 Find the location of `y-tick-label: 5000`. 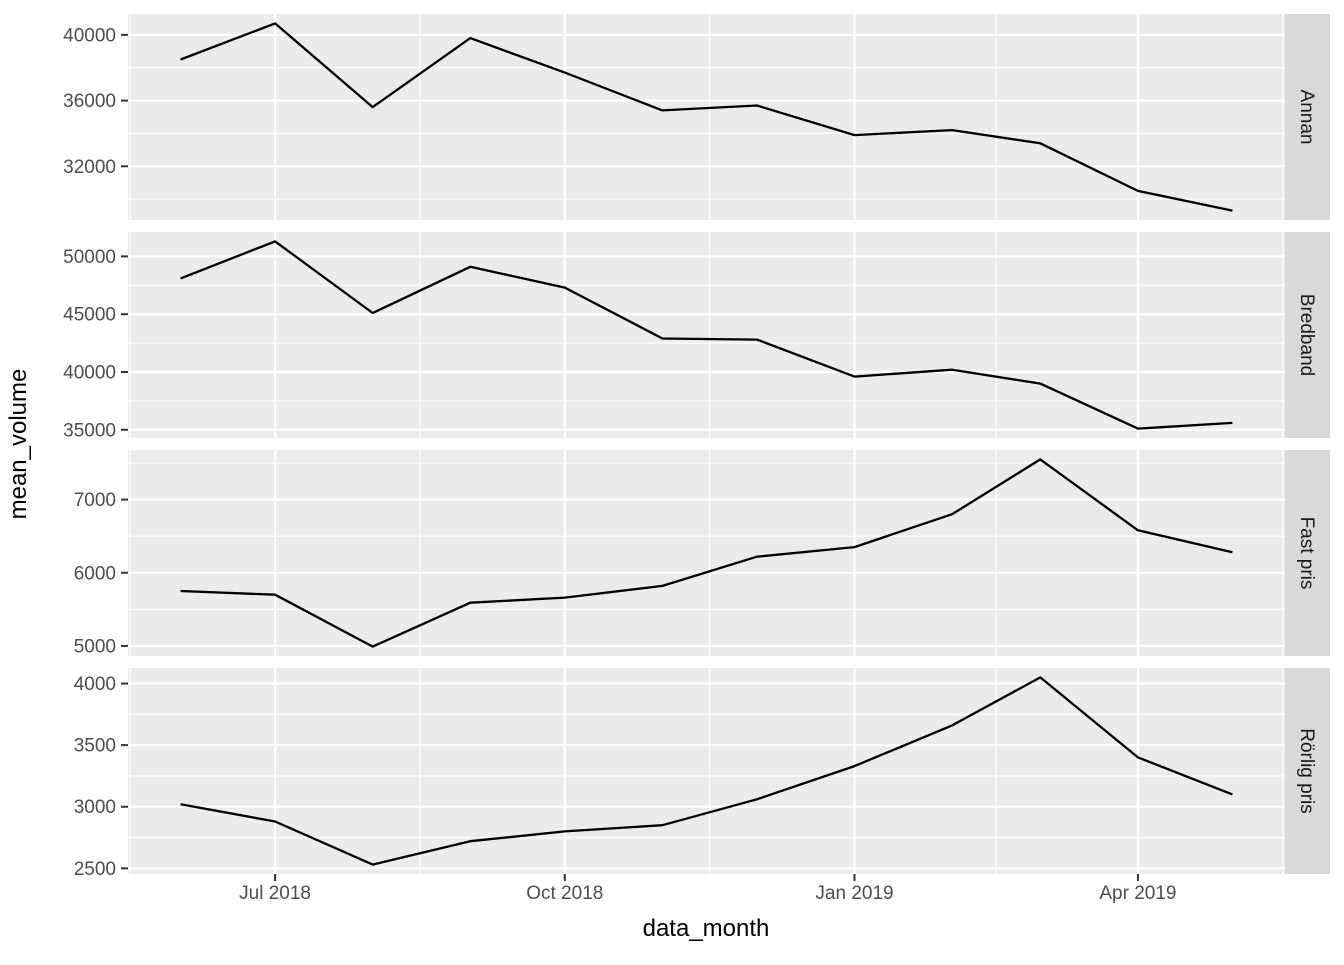

y-tick-label: 5000 is located at coordinates (95, 646).